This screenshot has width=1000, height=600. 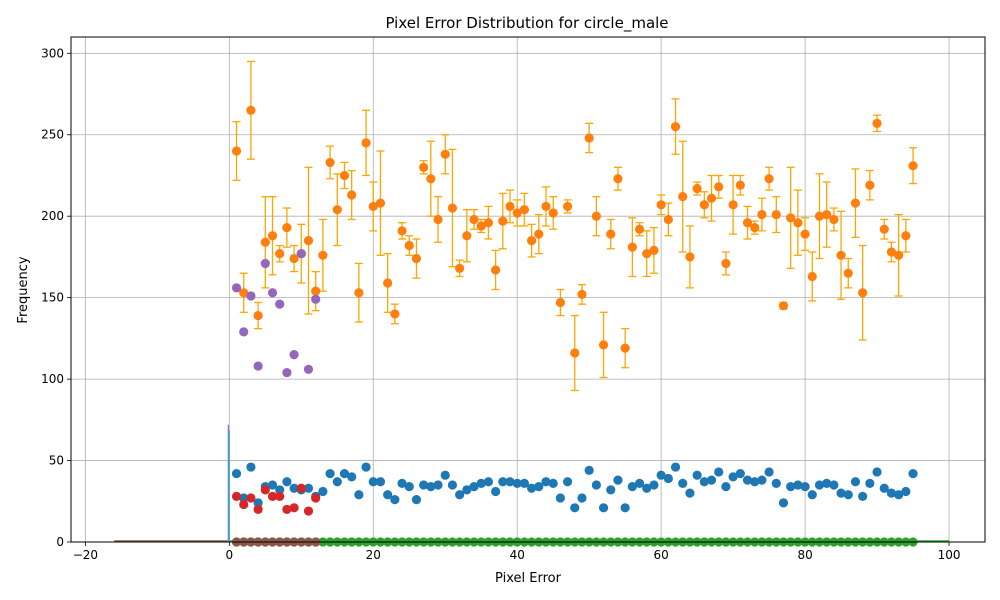 I want to click on y-tick-label: 0, so click(x=60, y=542).